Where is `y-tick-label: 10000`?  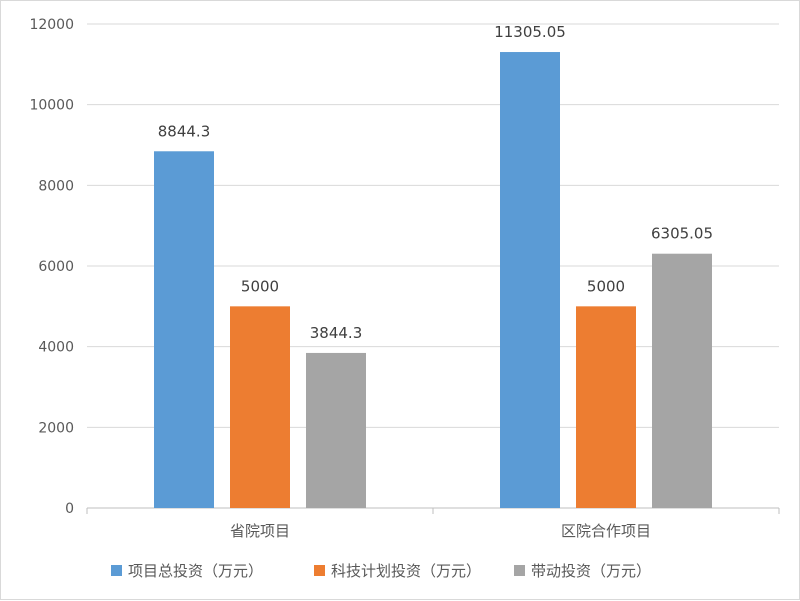
y-tick-label: 10000 is located at coordinates (51, 106).